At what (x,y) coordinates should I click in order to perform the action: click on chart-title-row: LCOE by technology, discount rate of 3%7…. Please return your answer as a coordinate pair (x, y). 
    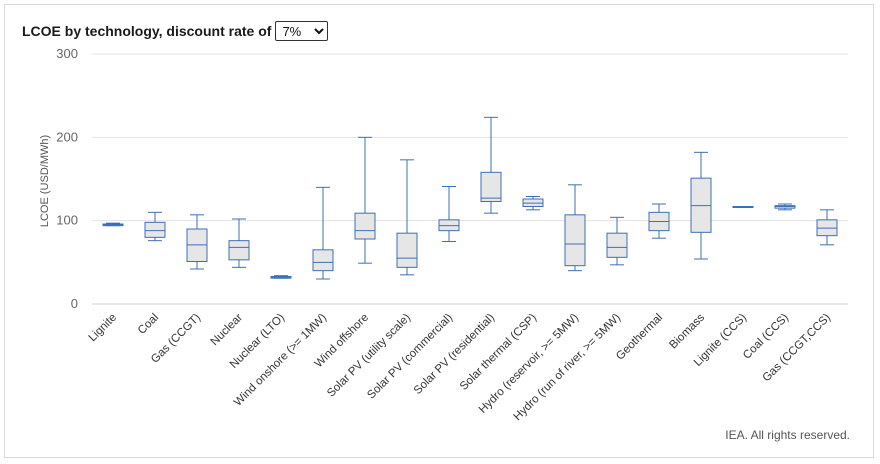
    Looking at the image, I should click on (175, 31).